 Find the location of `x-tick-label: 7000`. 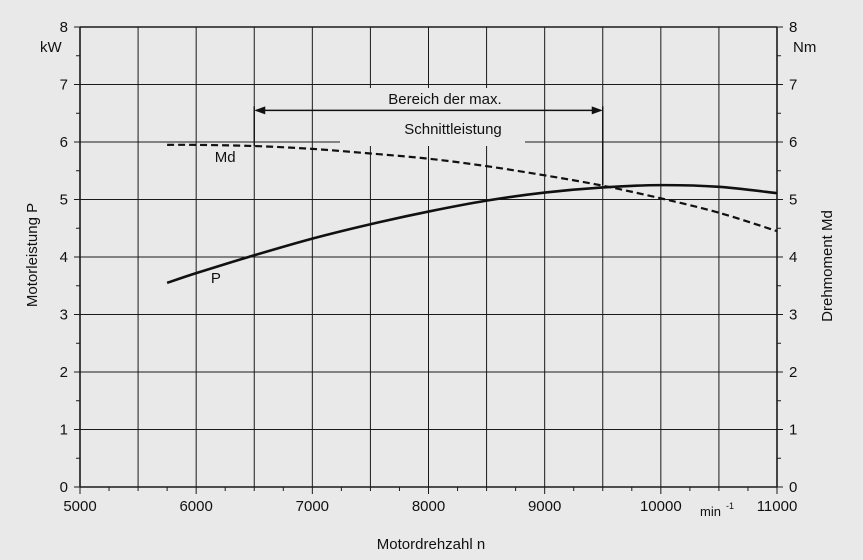

x-tick-label: 7000 is located at coordinates (312, 506).